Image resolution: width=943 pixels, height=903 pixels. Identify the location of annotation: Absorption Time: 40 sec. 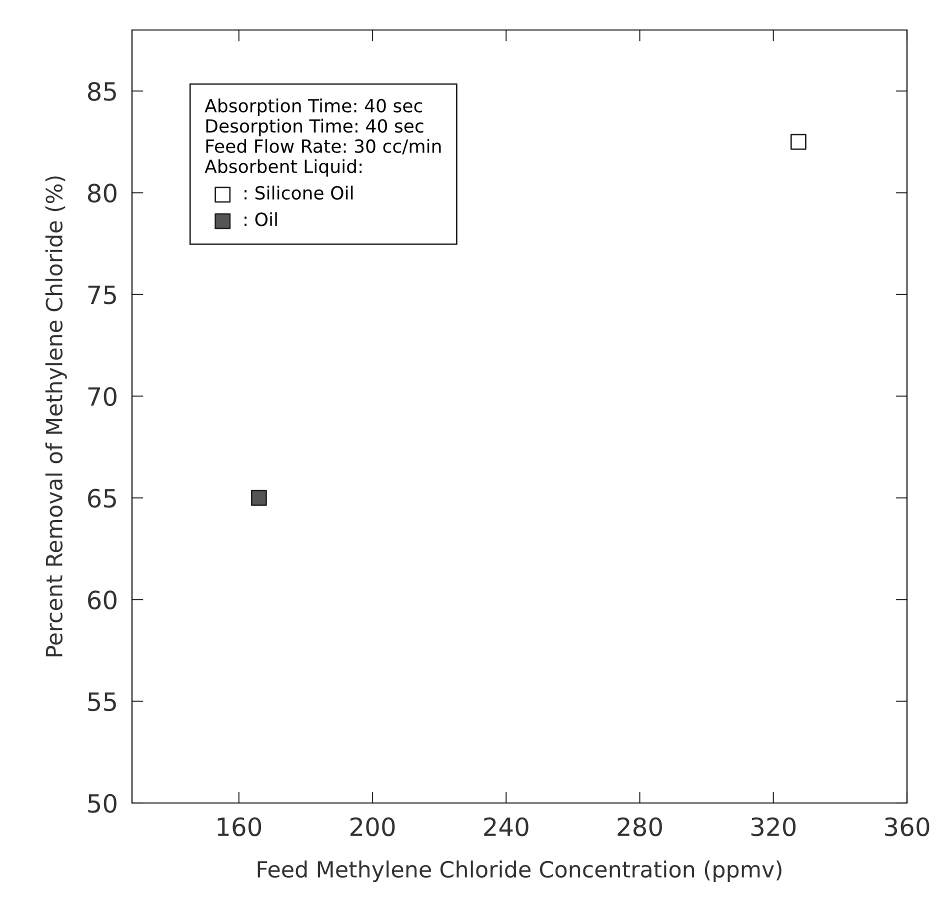
(313, 107).